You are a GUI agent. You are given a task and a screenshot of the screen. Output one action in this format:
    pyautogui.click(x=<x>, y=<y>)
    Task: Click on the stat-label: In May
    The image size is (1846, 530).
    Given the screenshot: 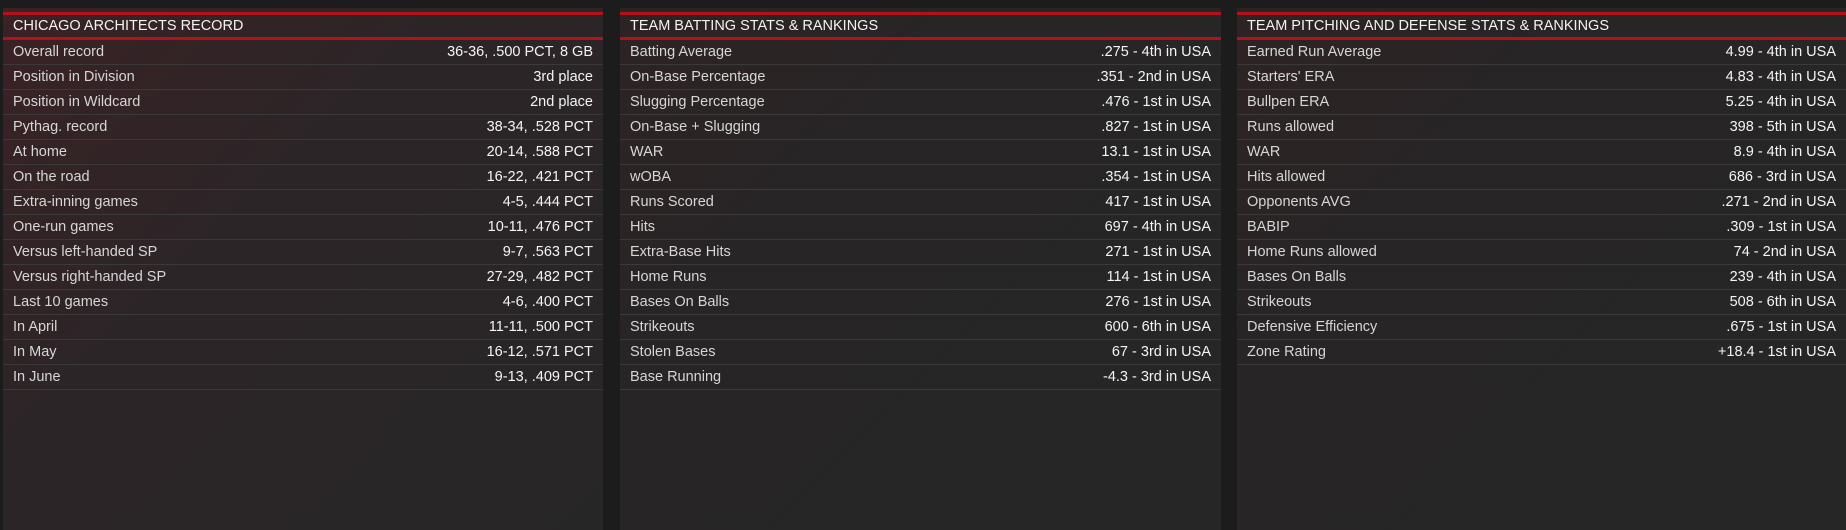 What is the action you would take?
    pyautogui.click(x=35, y=352)
    